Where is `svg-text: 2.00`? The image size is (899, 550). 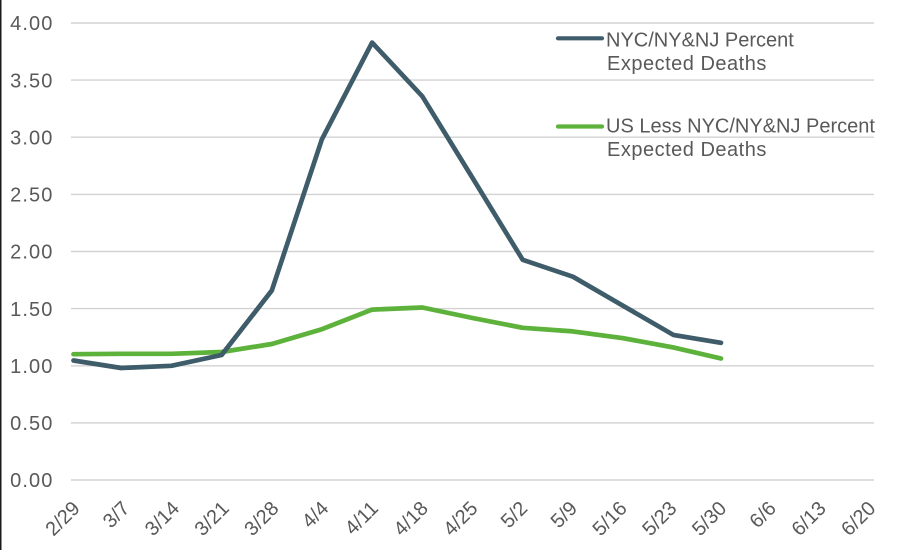
svg-text: 2.00 is located at coordinates (31, 253).